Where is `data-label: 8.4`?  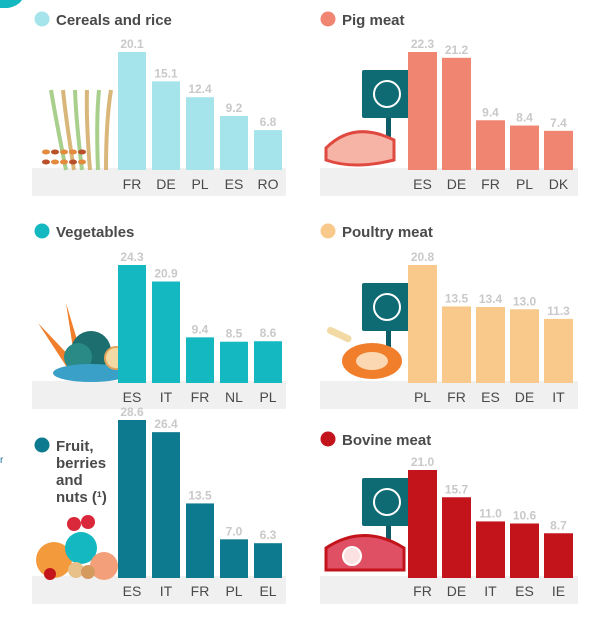
data-label: 8.4 is located at coordinates (524, 118).